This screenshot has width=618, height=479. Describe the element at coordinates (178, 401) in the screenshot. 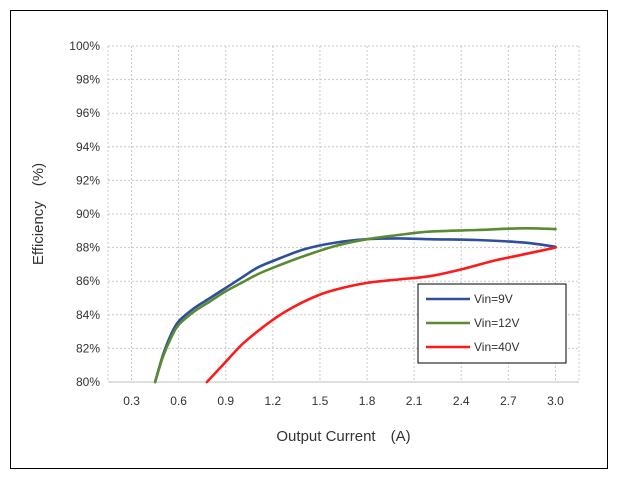

I see `x-tick-label: 0.6` at that location.